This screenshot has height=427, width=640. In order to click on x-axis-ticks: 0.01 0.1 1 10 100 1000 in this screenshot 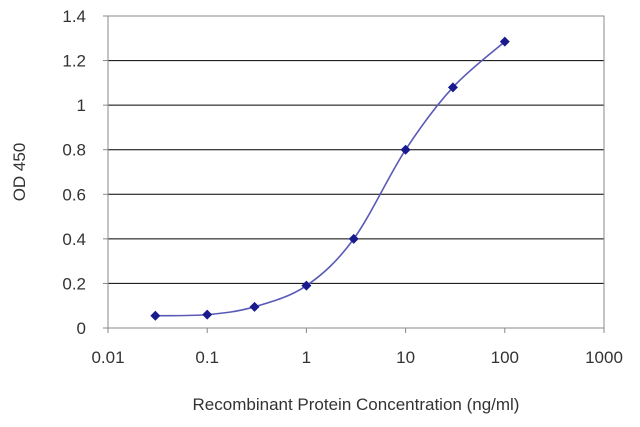, I will do `click(357, 347)`.